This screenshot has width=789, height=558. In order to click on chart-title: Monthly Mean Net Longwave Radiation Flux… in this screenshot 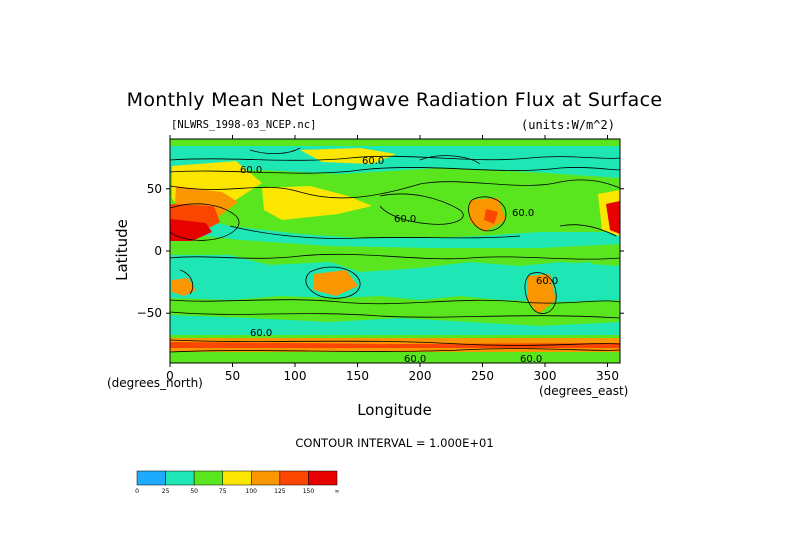, I will do `click(394, 100)`.